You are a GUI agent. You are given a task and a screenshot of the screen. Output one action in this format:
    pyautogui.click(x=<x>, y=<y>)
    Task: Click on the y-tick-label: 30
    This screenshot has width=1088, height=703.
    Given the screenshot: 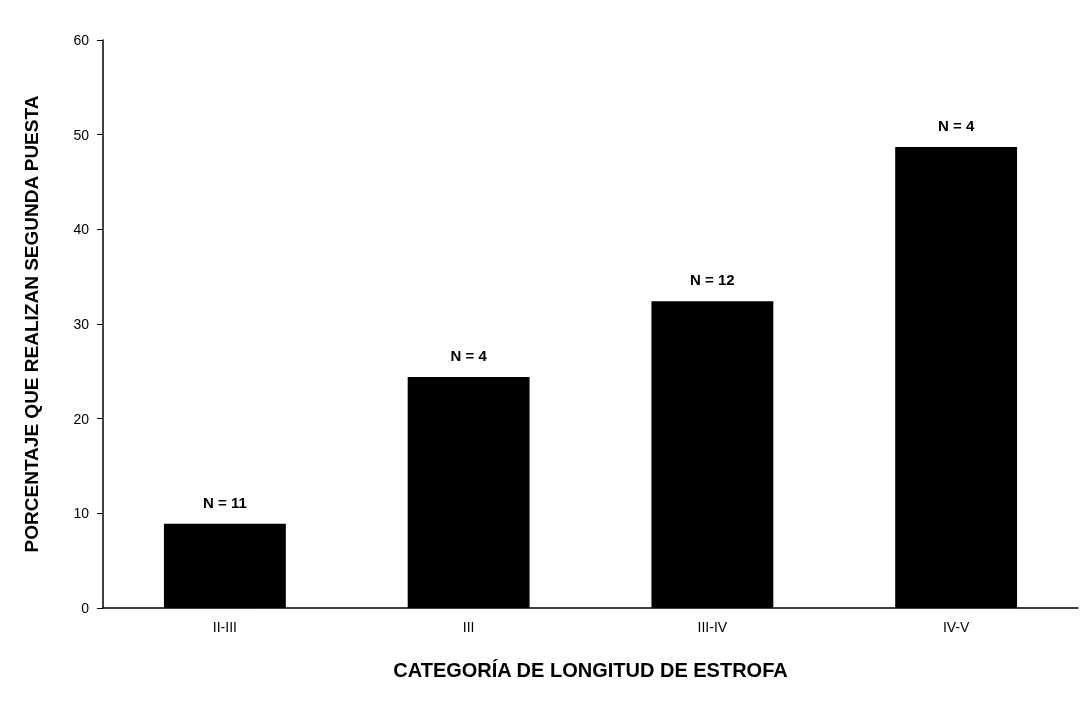 What is the action you would take?
    pyautogui.click(x=81, y=324)
    